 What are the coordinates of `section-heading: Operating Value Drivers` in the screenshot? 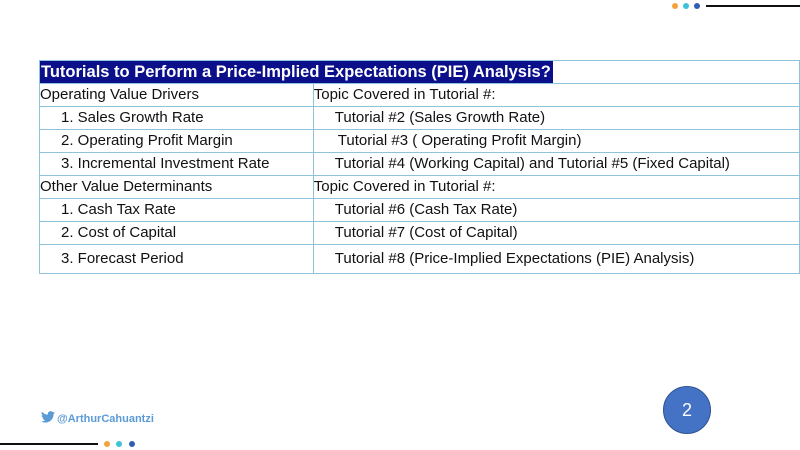 It's located at (176, 95).